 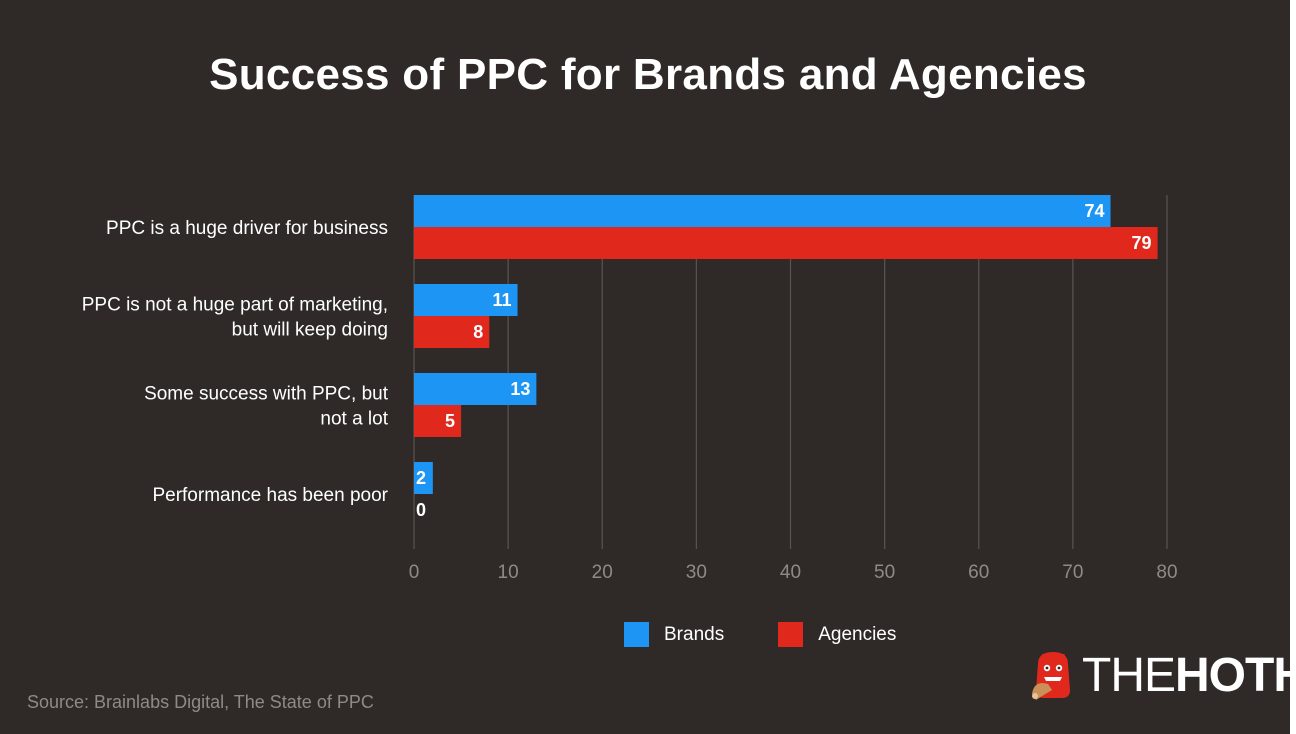 What do you see at coordinates (1072, 572) in the screenshot?
I see `x-tick-label-70: 70` at bounding box center [1072, 572].